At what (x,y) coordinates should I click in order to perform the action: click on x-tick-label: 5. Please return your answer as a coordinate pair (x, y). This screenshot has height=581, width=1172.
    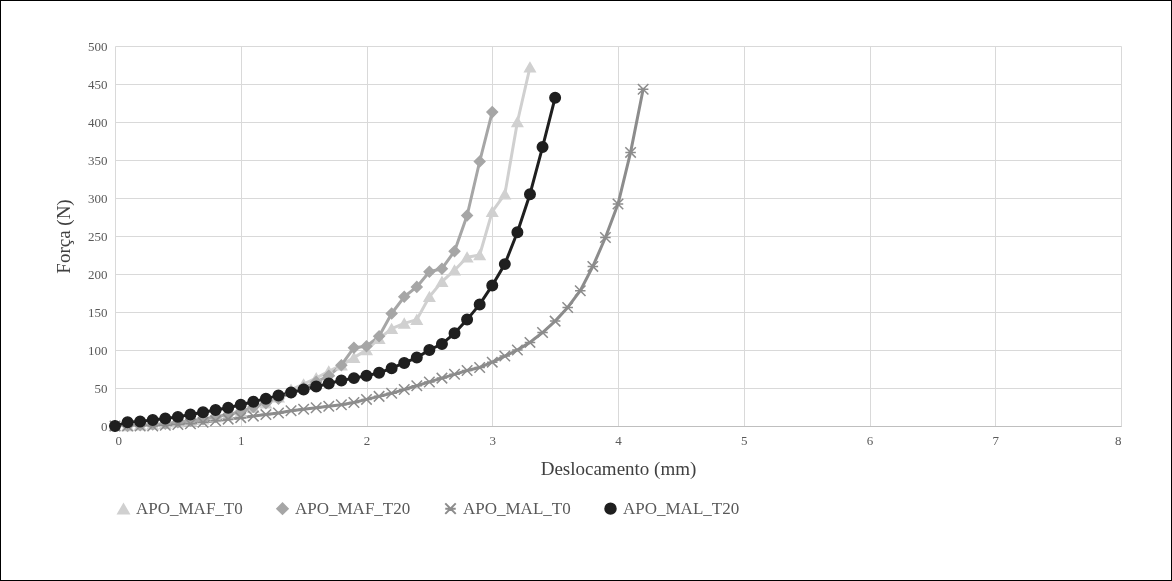
    Looking at the image, I should click on (744, 440).